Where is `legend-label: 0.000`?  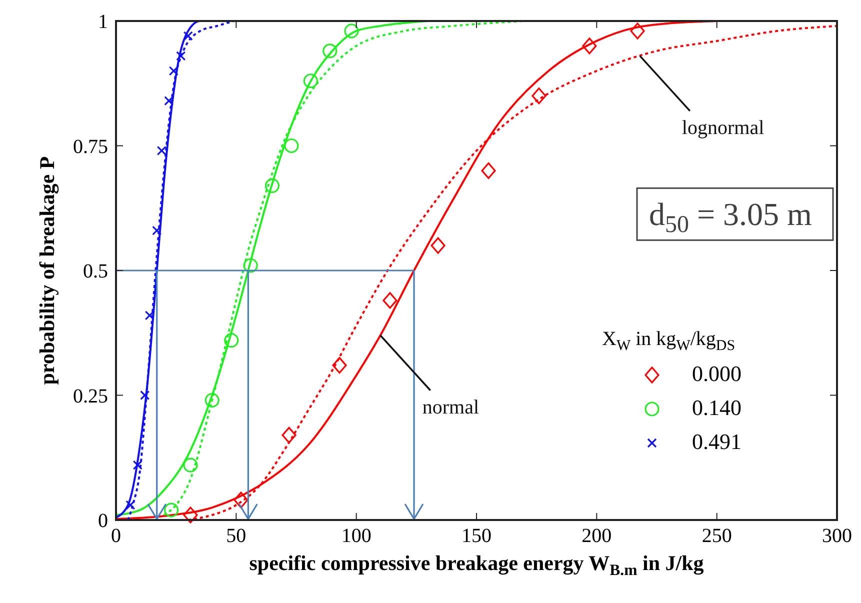 legend-label: 0.000 is located at coordinates (717, 373).